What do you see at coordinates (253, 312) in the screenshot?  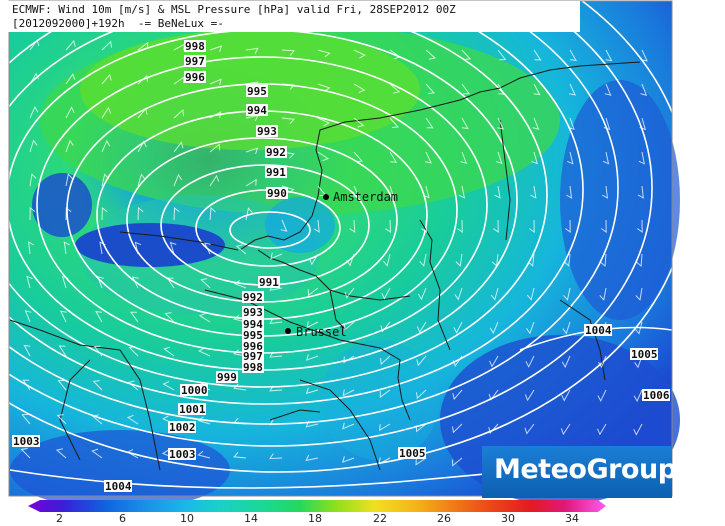 I see `isobar-label: 993` at bounding box center [253, 312].